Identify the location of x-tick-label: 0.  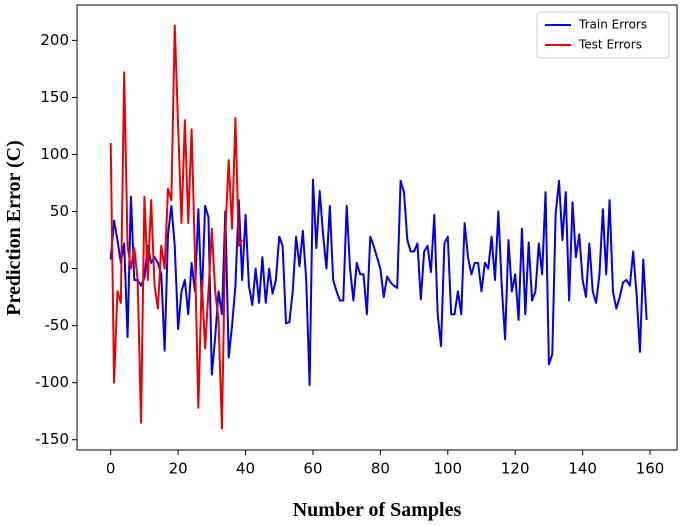
(111, 469).